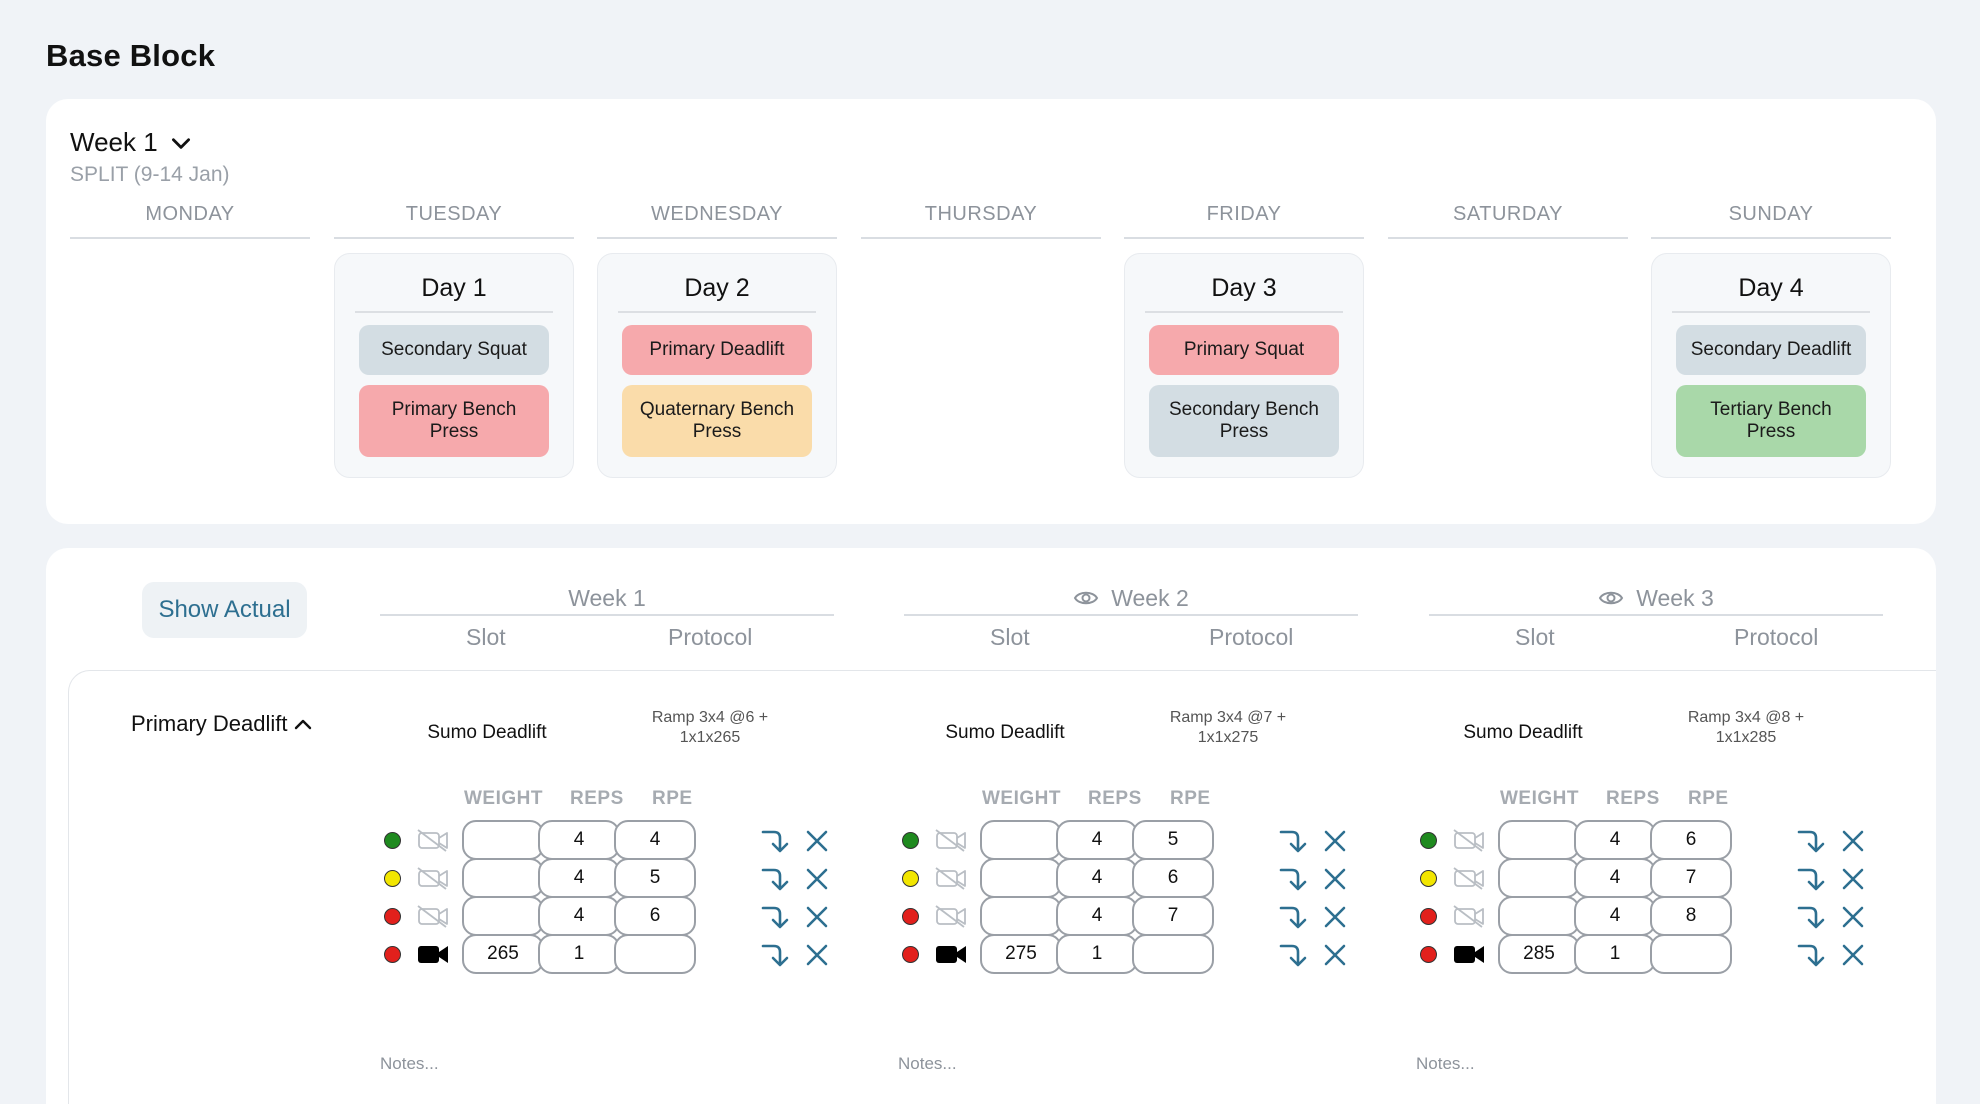 This screenshot has width=1980, height=1104. What do you see at coordinates (717, 421) in the screenshot?
I see `lift-pill: Quaternary Bench Press` at bounding box center [717, 421].